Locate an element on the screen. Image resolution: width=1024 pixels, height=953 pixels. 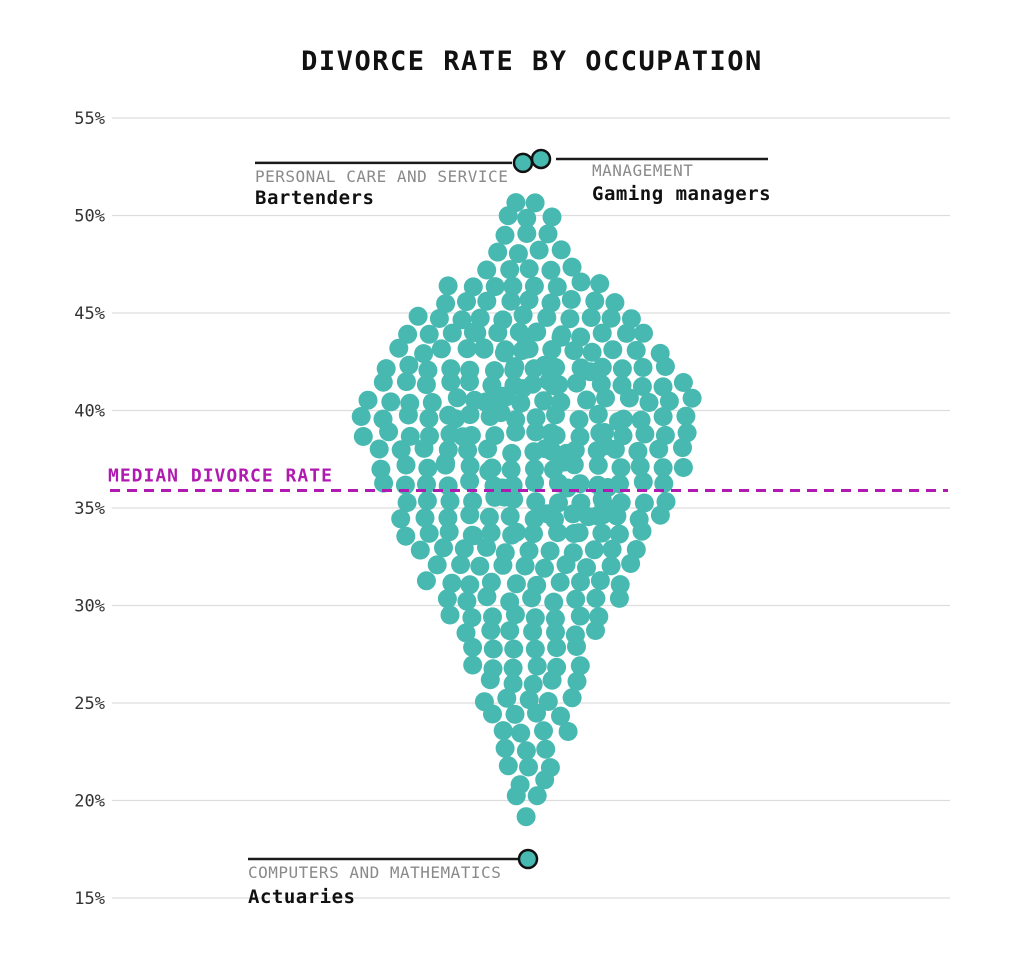
callout-gaming-managers: MANAGEMENT Gaming managers is located at coordinates (650, 176).